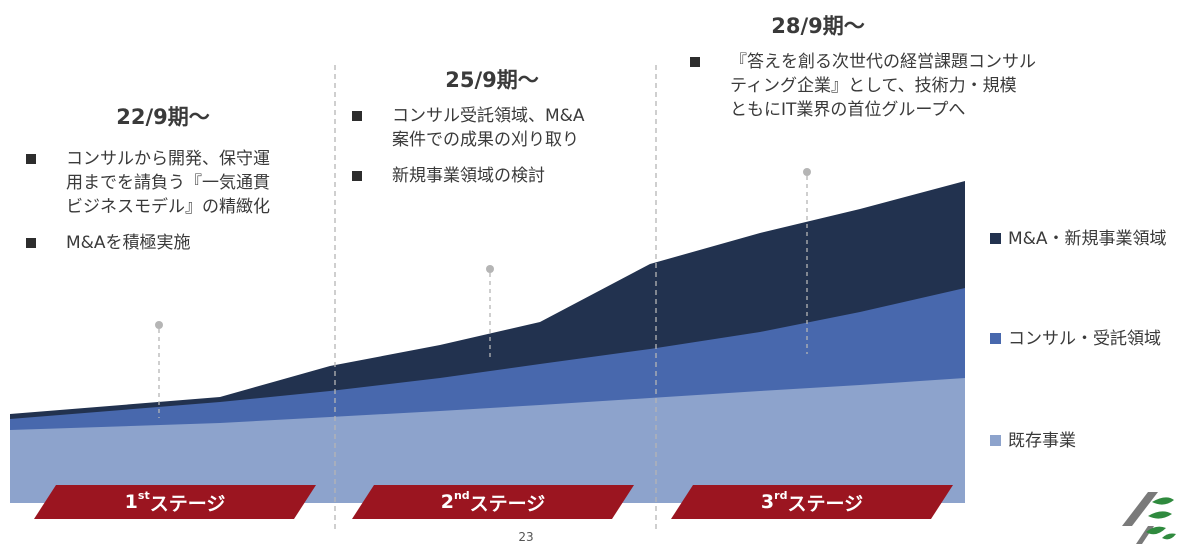 The height and width of the screenshot is (550, 1198). Describe the element at coordinates (163, 117) in the screenshot. I see `period-label-1: 22/9期〜` at that location.